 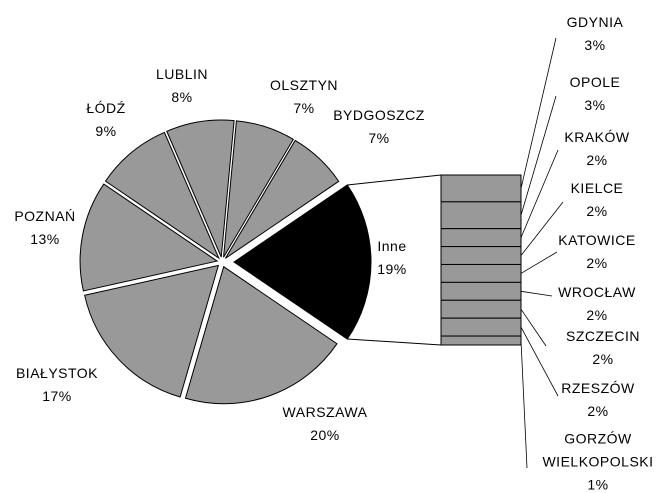 What do you see at coordinates (597, 200) in the screenshot?
I see `slice-label: KIELCE 2%` at bounding box center [597, 200].